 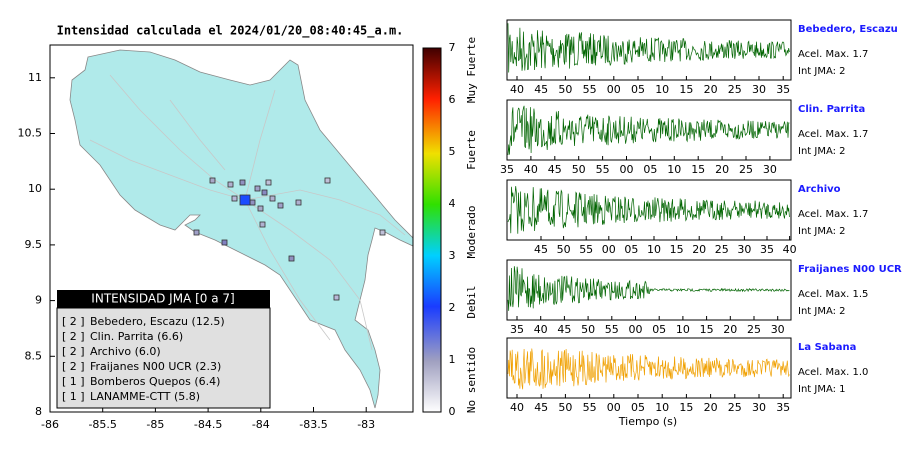 I want to click on colorbar-tick-label: 5, so click(x=452, y=151).